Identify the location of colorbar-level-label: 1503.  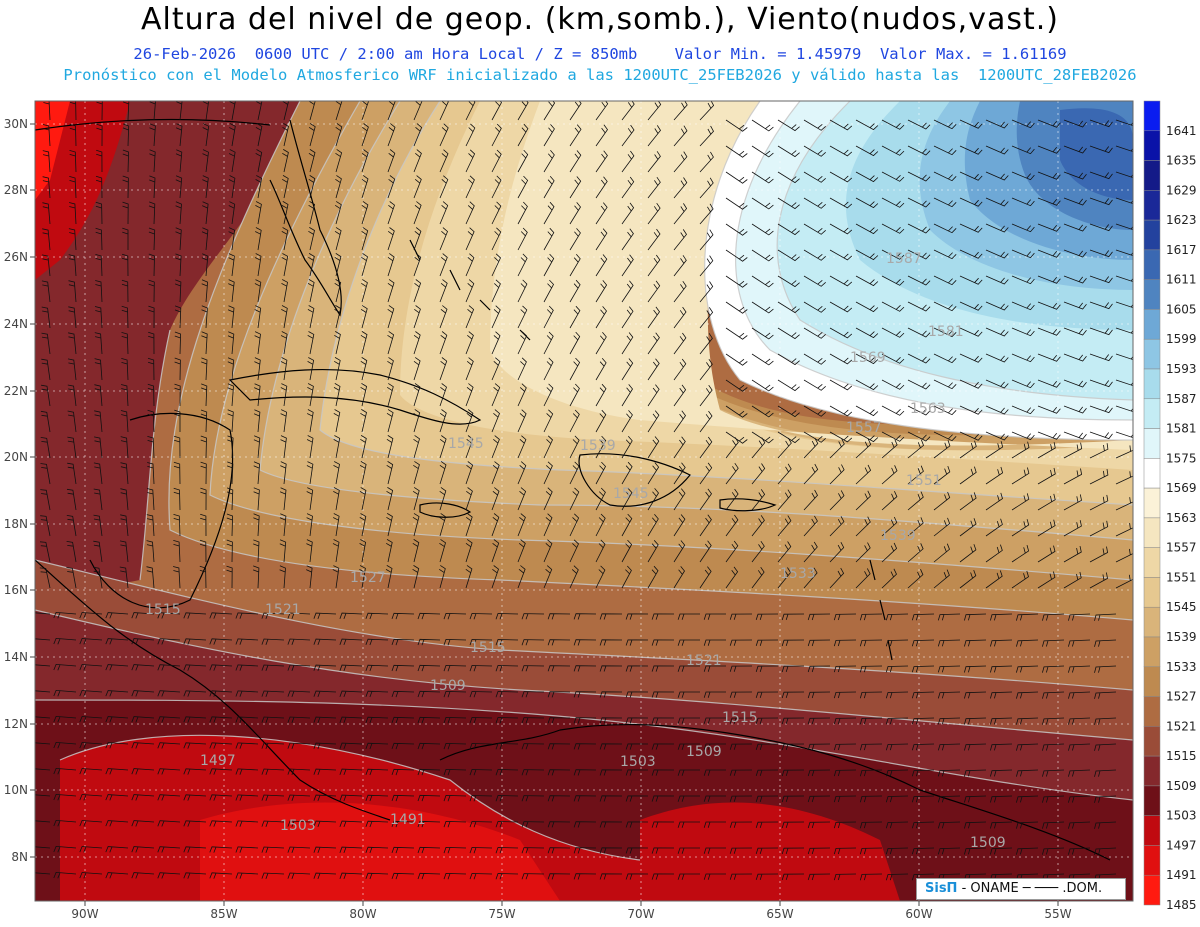
(1181, 816).